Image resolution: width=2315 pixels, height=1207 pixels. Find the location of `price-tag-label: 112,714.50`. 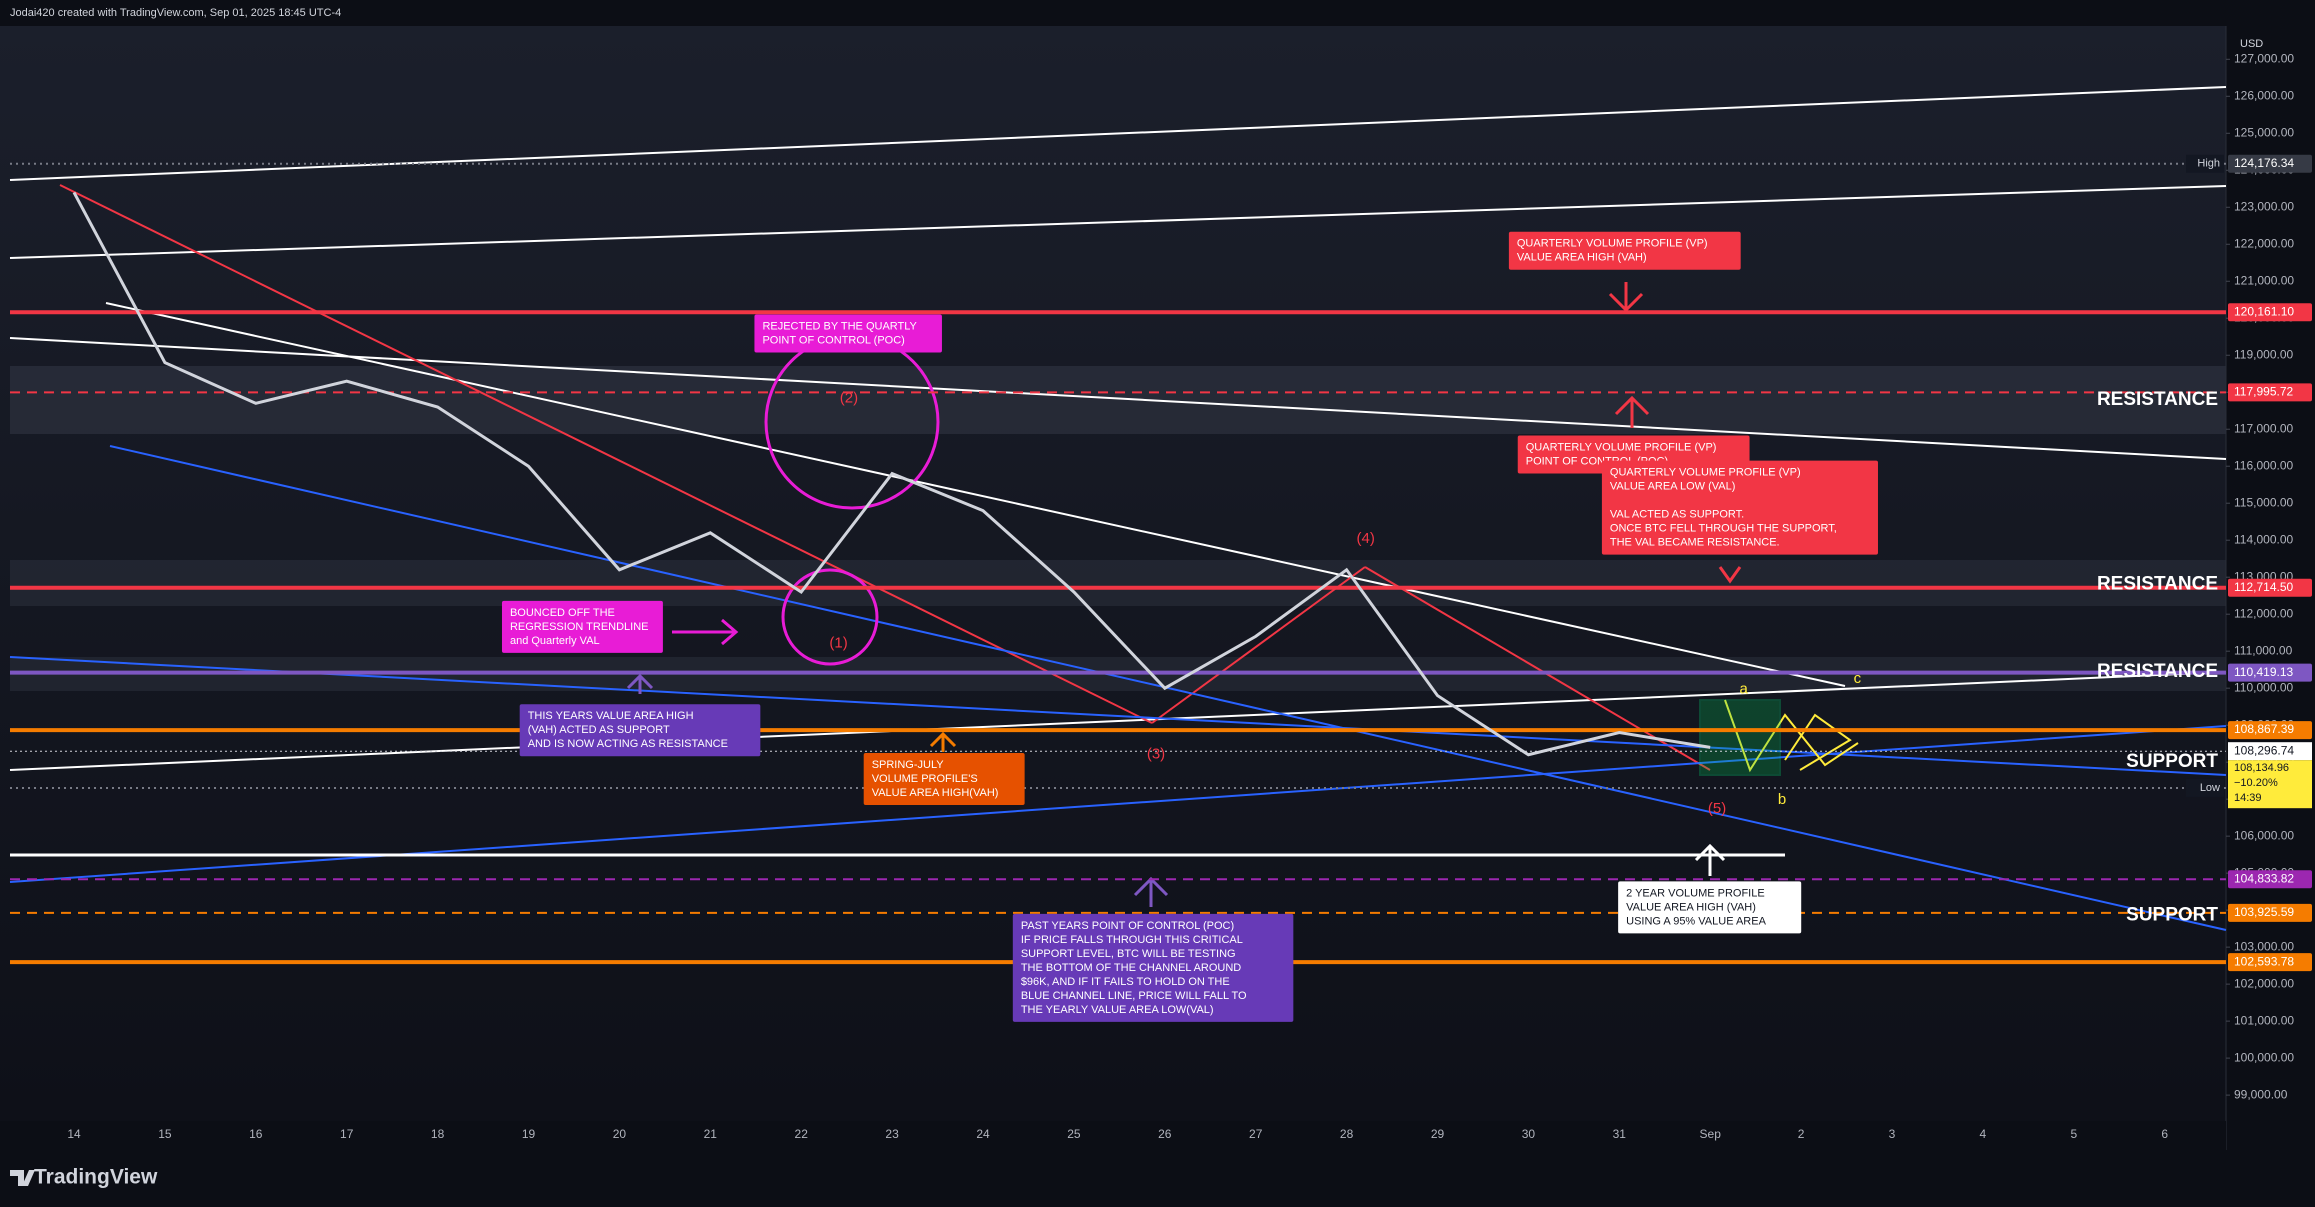

price-tag-label: 112,714.50 is located at coordinates (2263, 587).